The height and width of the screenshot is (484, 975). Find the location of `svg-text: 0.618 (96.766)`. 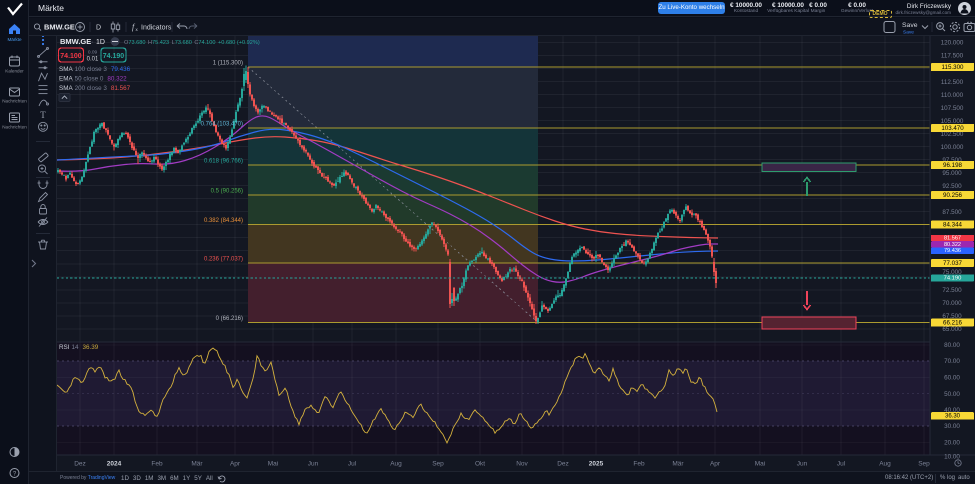

svg-text: 0.618 (96.766) is located at coordinates (223, 162).